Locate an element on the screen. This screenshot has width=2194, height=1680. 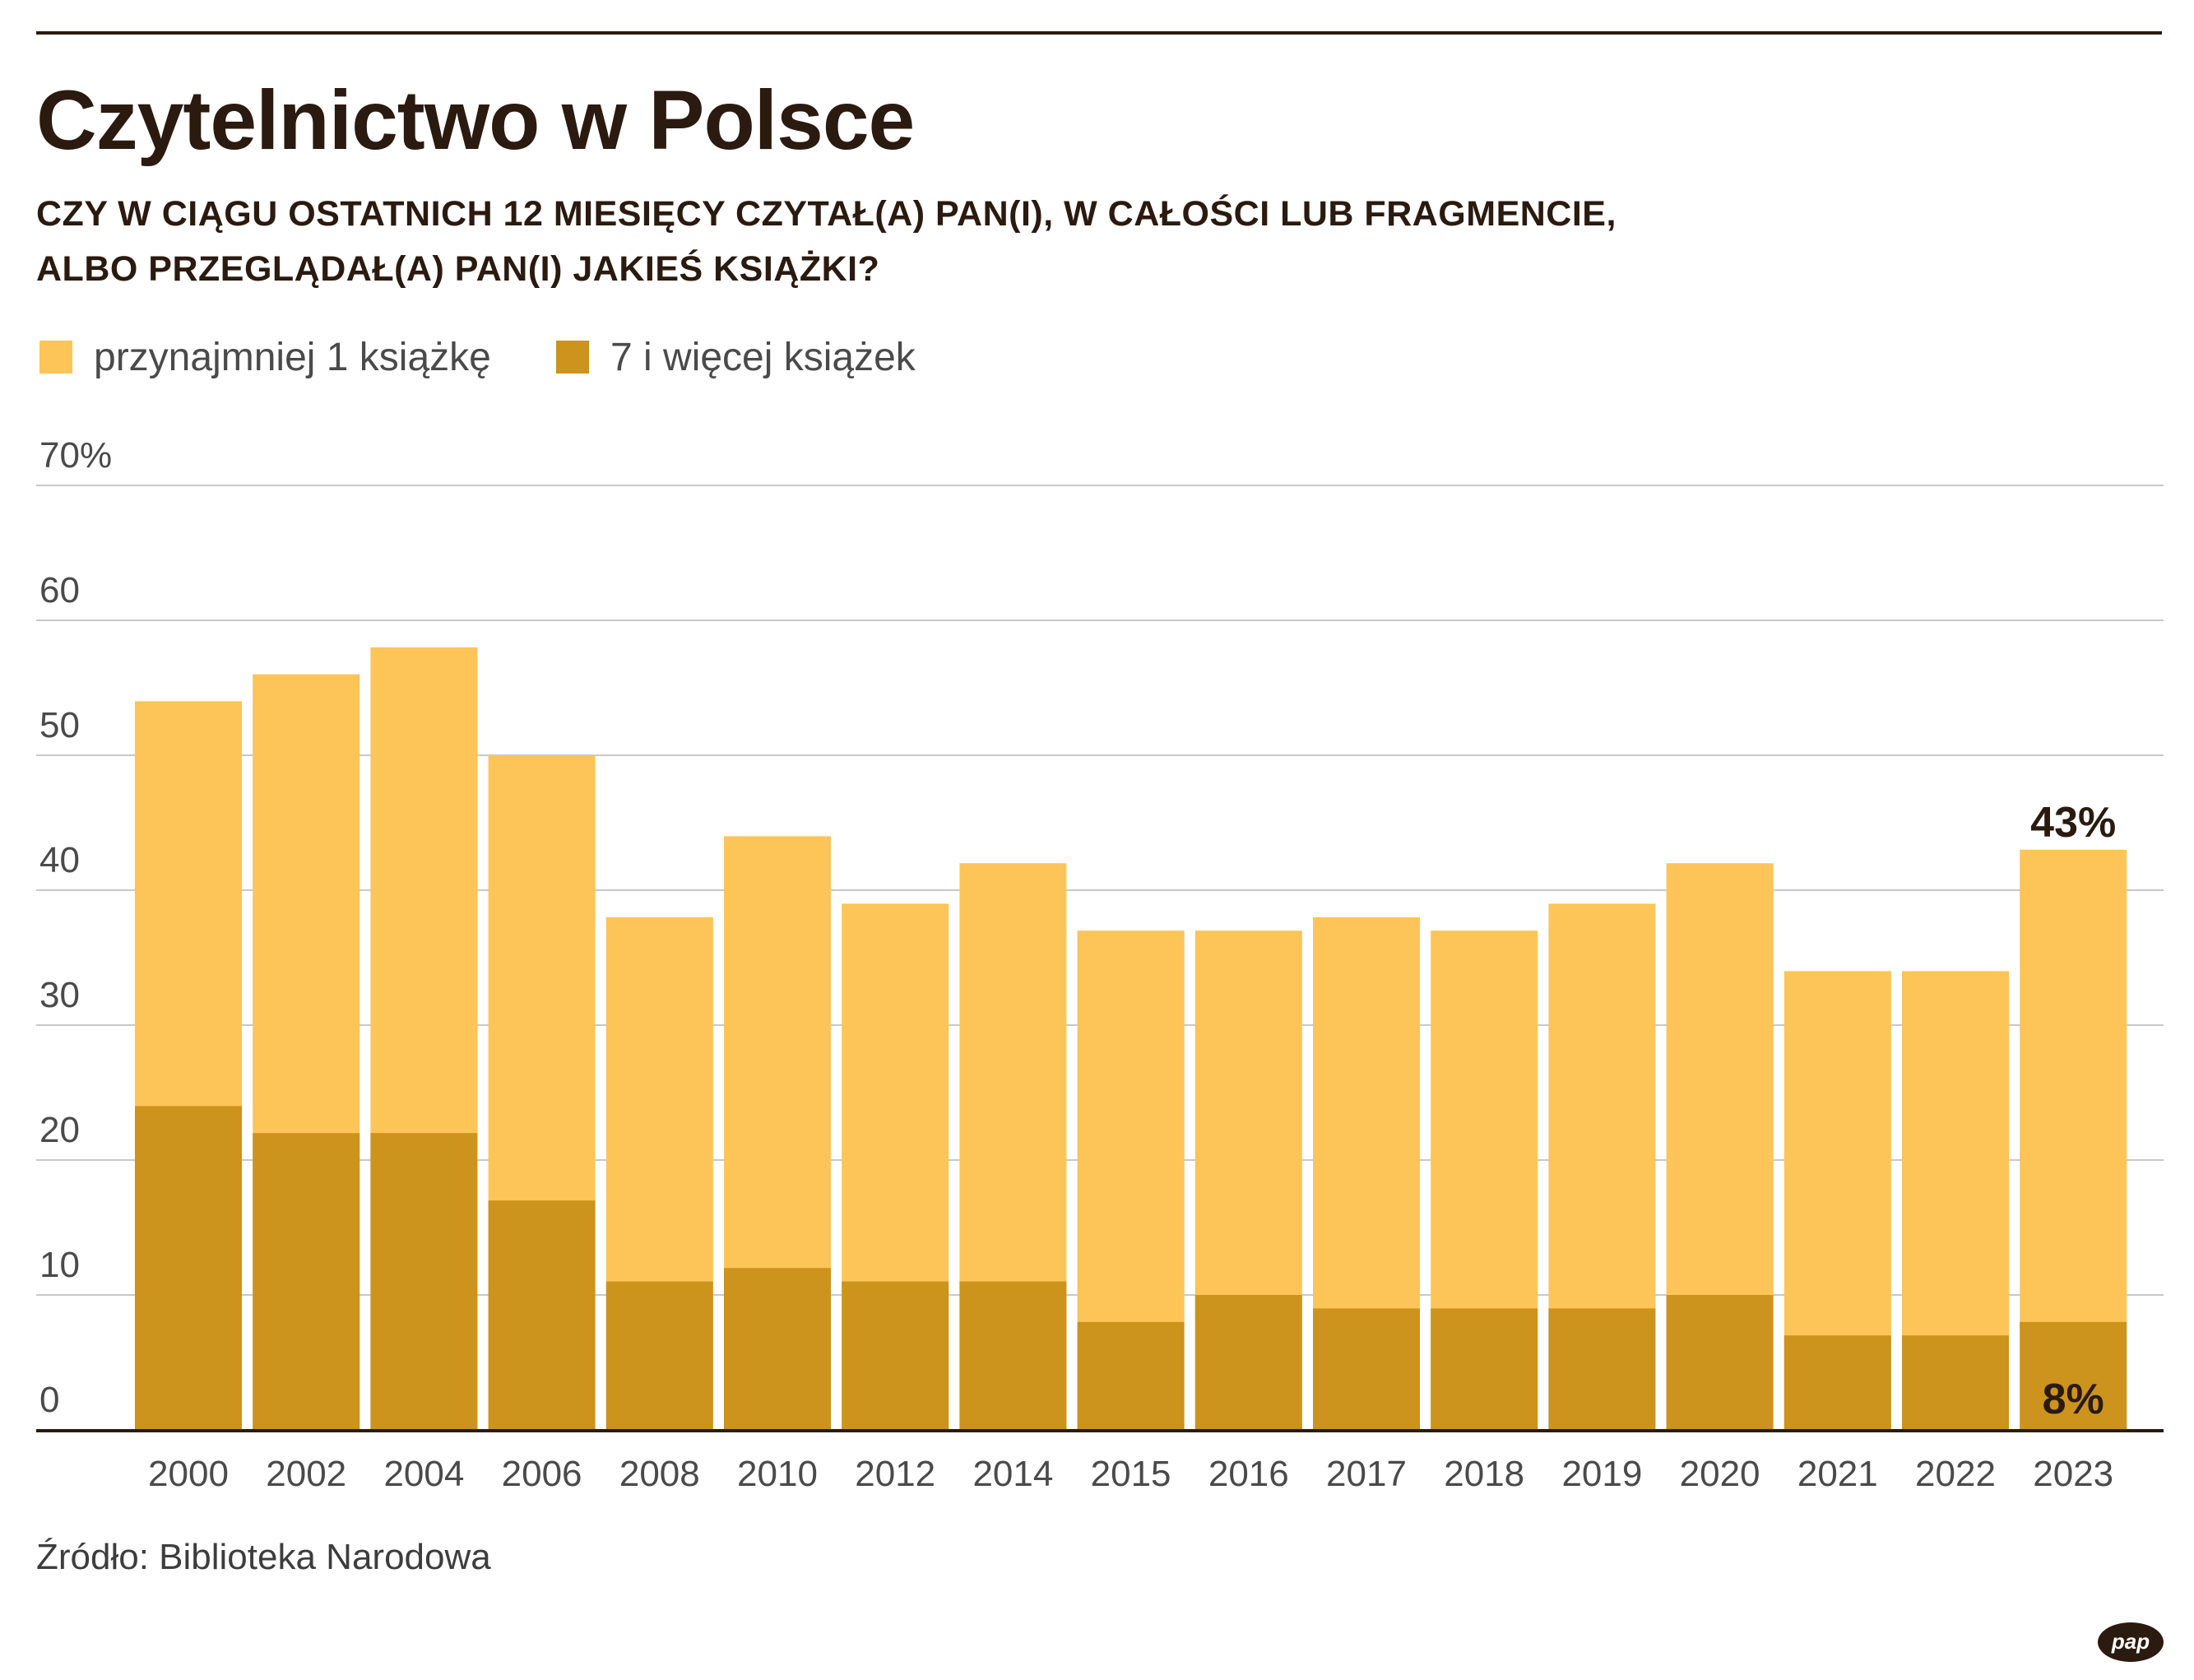
source-note: Źródło: Biblioteka Narodowa is located at coordinates (263, 1557).